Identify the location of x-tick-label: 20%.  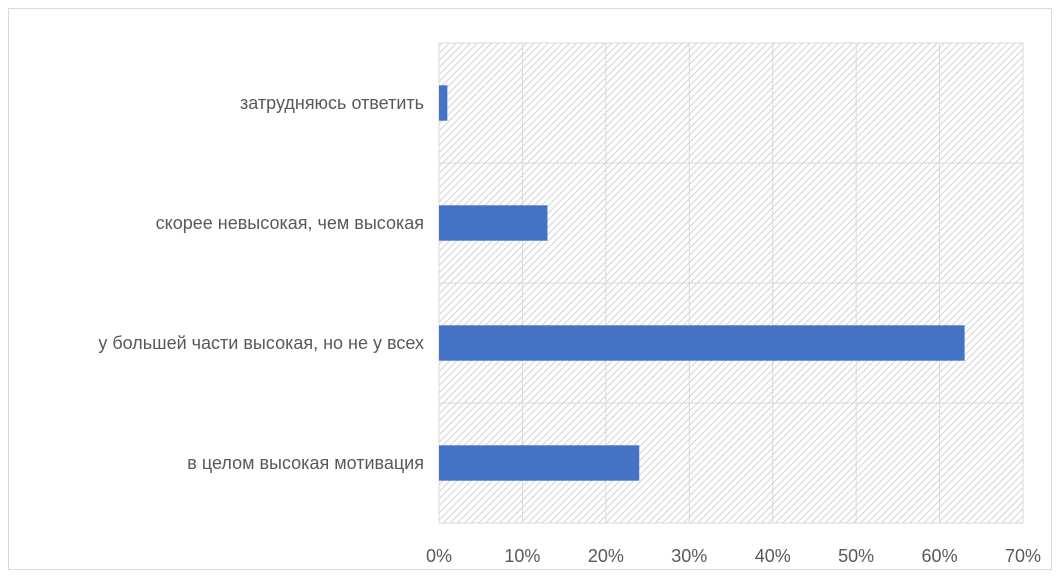
(606, 556).